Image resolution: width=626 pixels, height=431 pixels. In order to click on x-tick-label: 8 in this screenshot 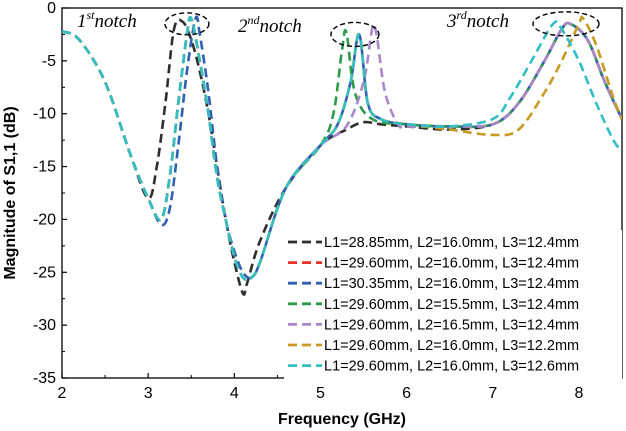, I will do `click(578, 393)`.